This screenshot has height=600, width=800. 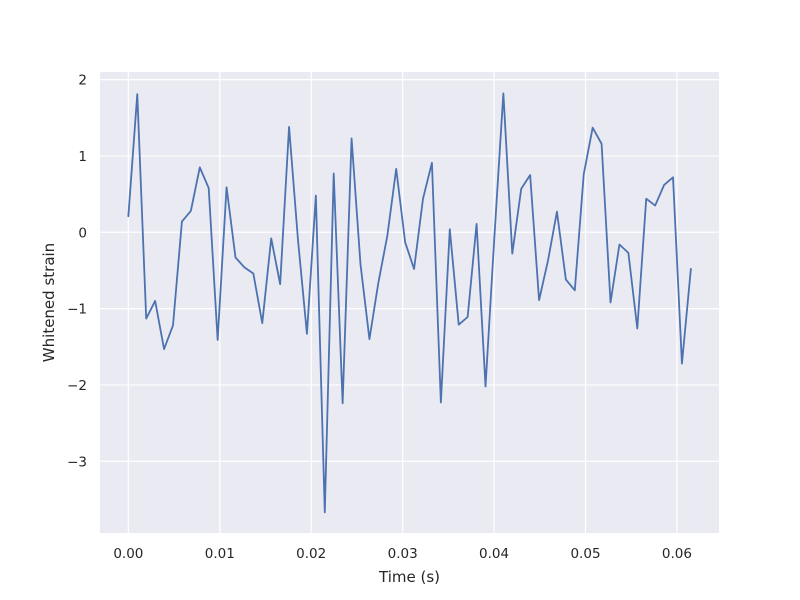 I want to click on y-tick-label: −1, so click(x=77, y=310).